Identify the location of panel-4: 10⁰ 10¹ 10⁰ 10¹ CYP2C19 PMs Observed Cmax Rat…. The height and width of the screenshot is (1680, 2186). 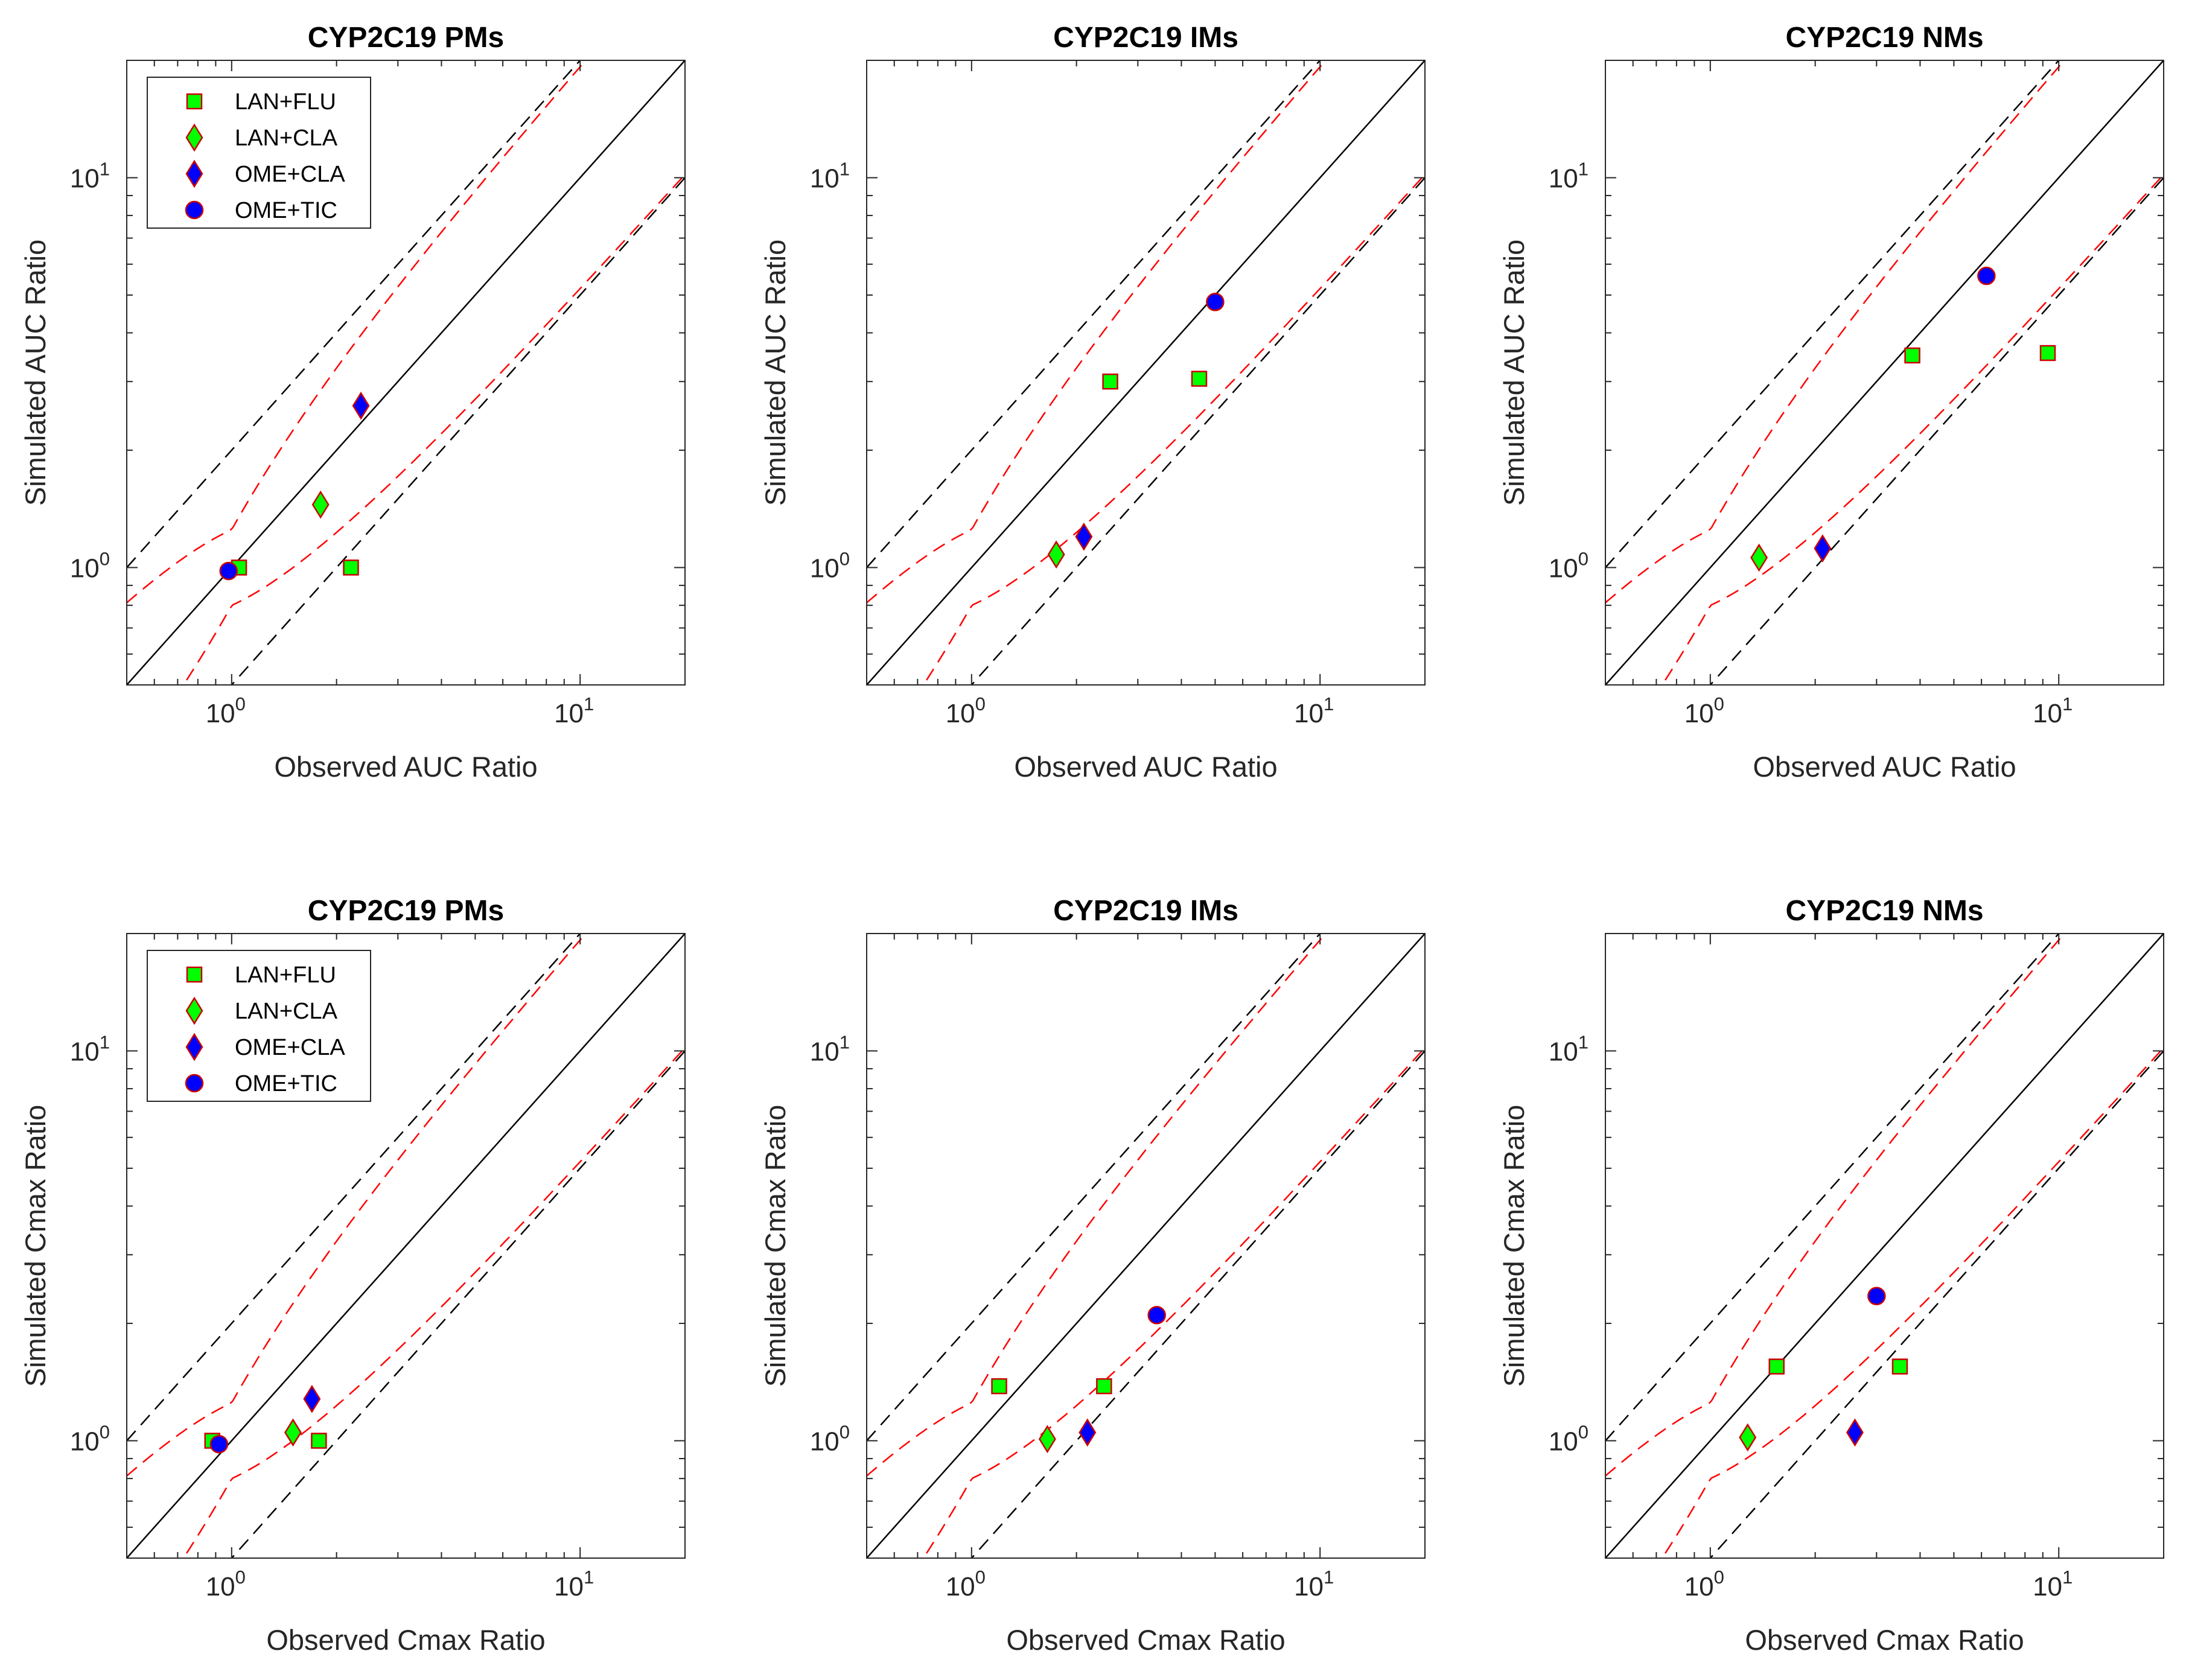
(352, 1275).